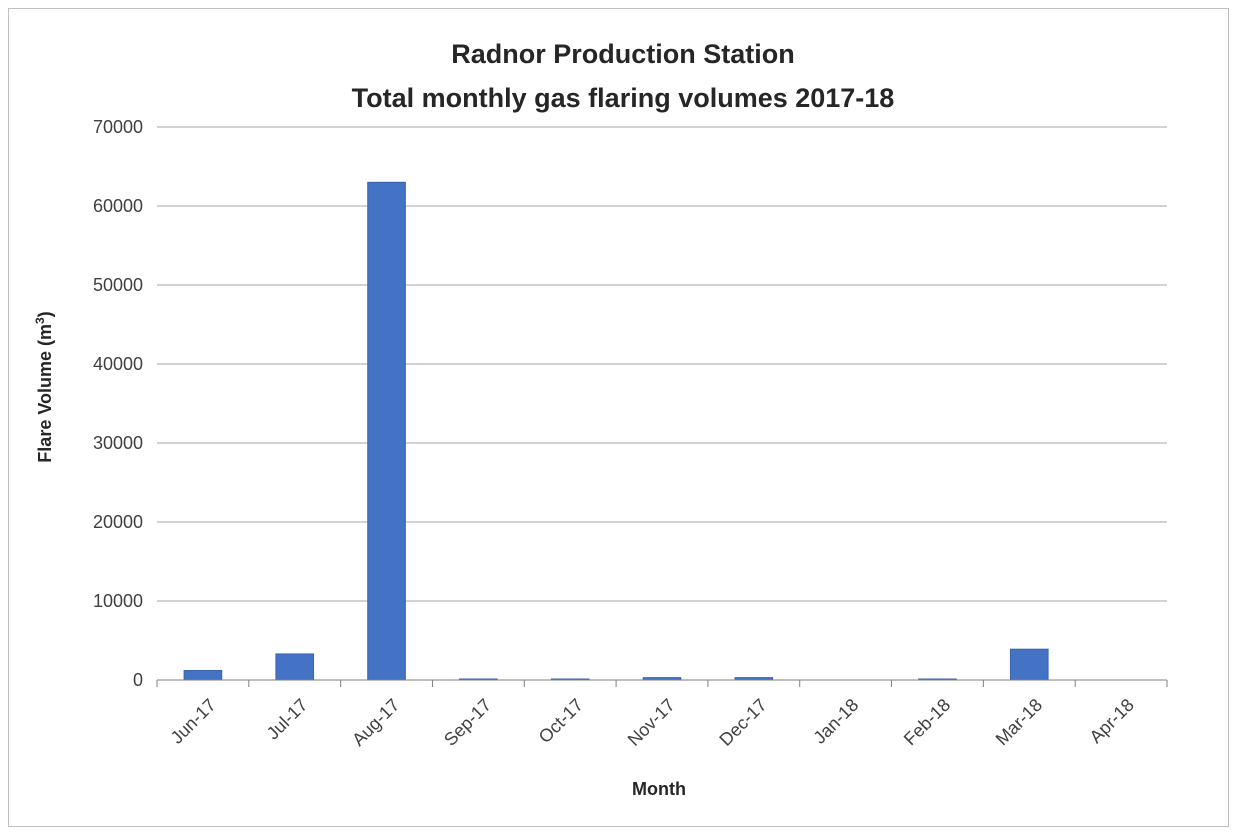  I want to click on y-tick-label-0: 0, so click(138, 680).